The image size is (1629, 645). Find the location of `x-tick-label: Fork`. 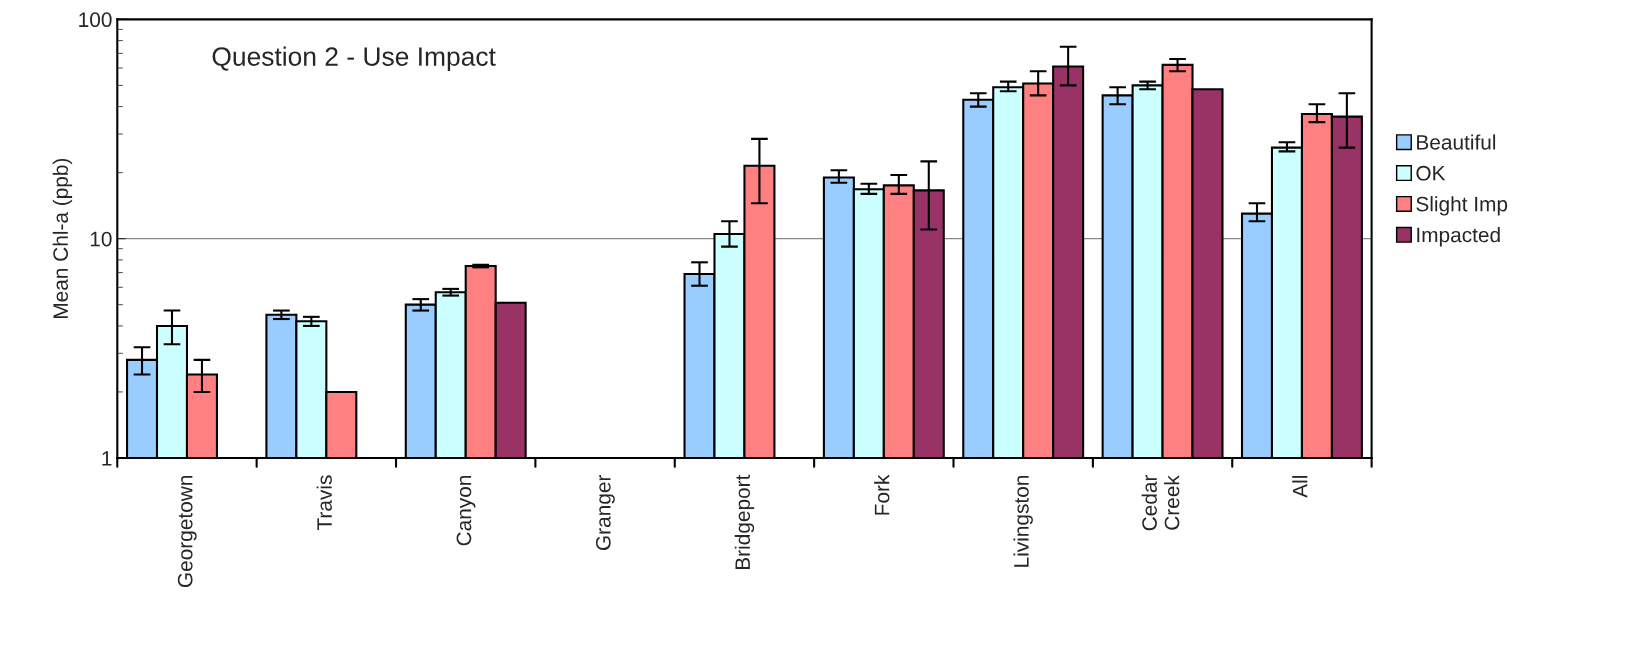

x-tick-label: Fork is located at coordinates (882, 494).